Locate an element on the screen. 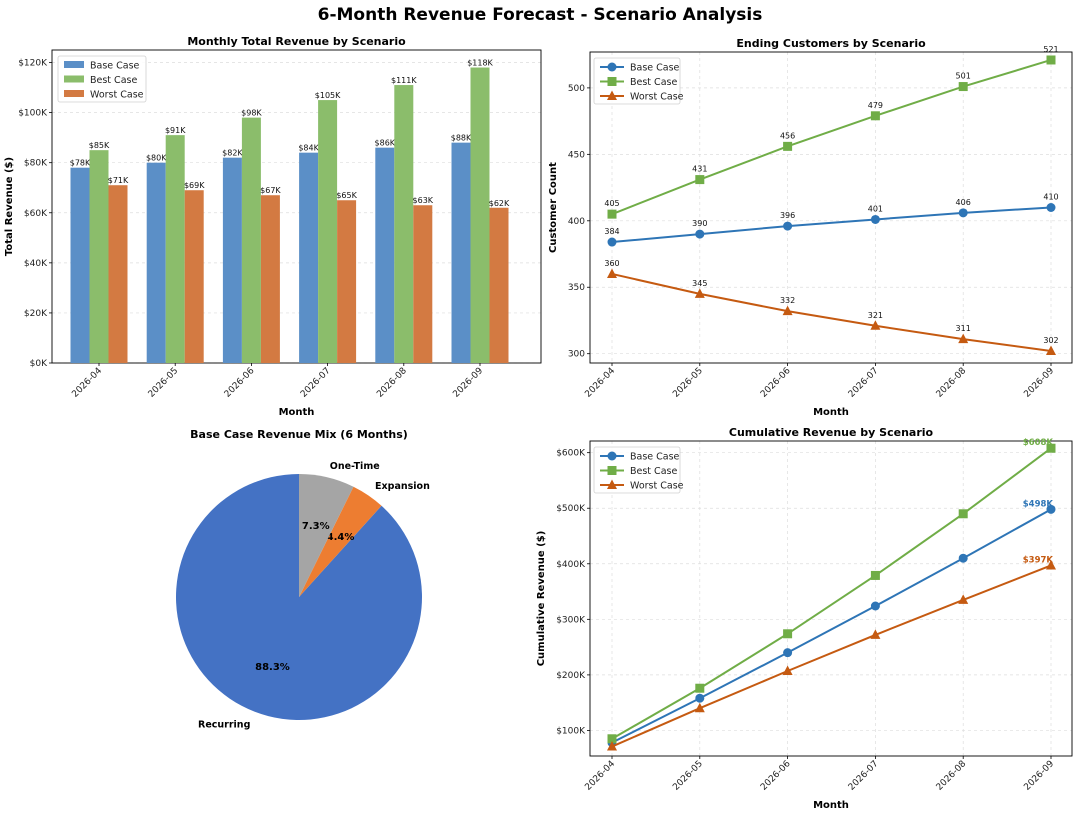 The image size is (1080, 814). point-data-label: 401 is located at coordinates (875, 208).